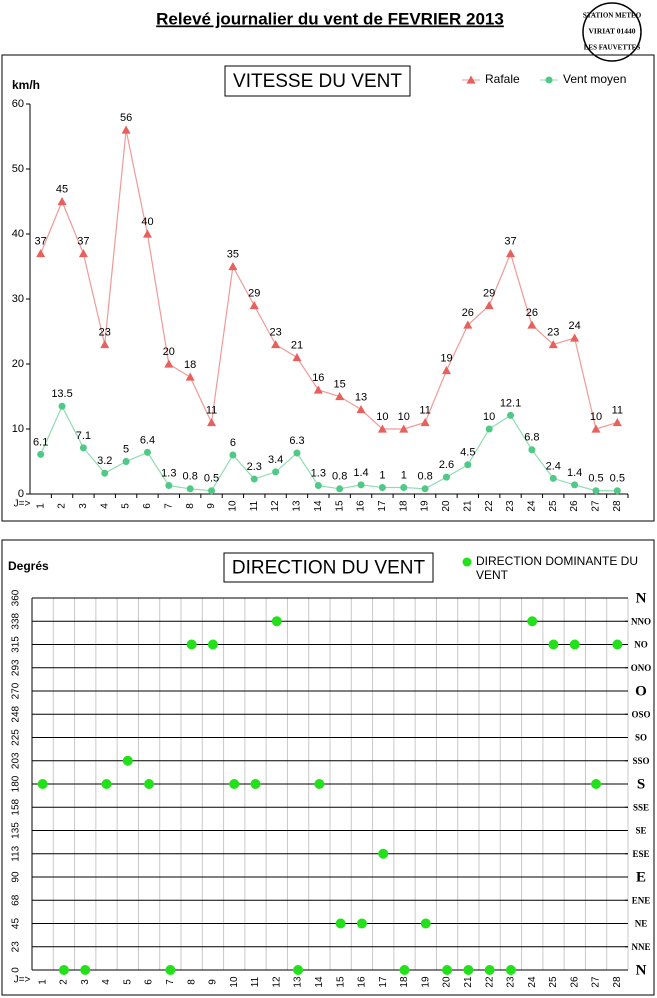  Describe the element at coordinates (18, 104) in the screenshot. I see `y-tick-label: 60` at that location.